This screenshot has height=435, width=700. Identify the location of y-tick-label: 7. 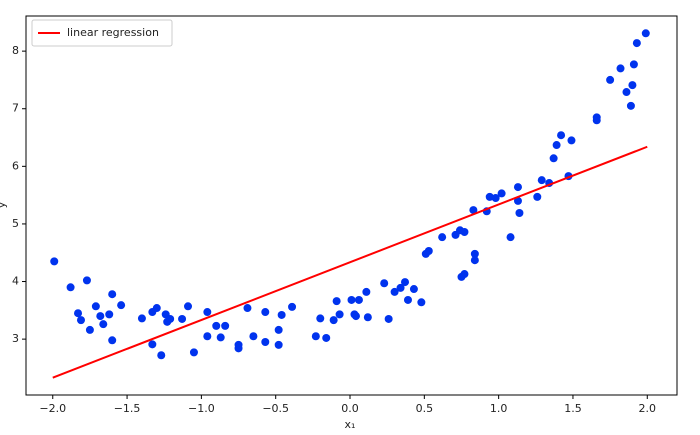
(15, 108).